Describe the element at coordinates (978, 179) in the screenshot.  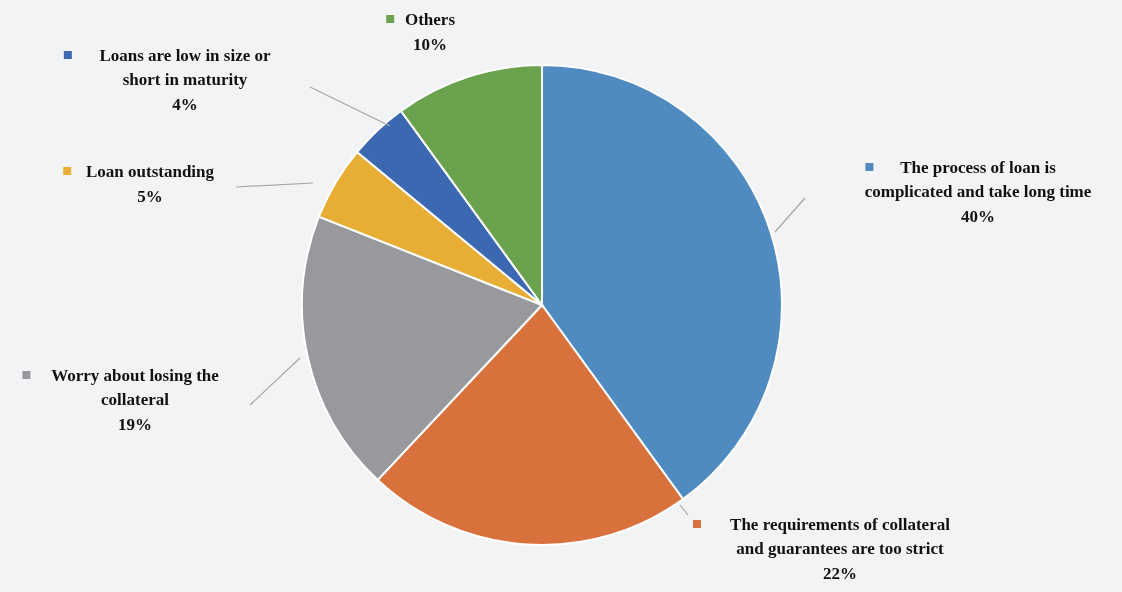
I see `legend-label: The process of loan is complicated and take long time` at that location.